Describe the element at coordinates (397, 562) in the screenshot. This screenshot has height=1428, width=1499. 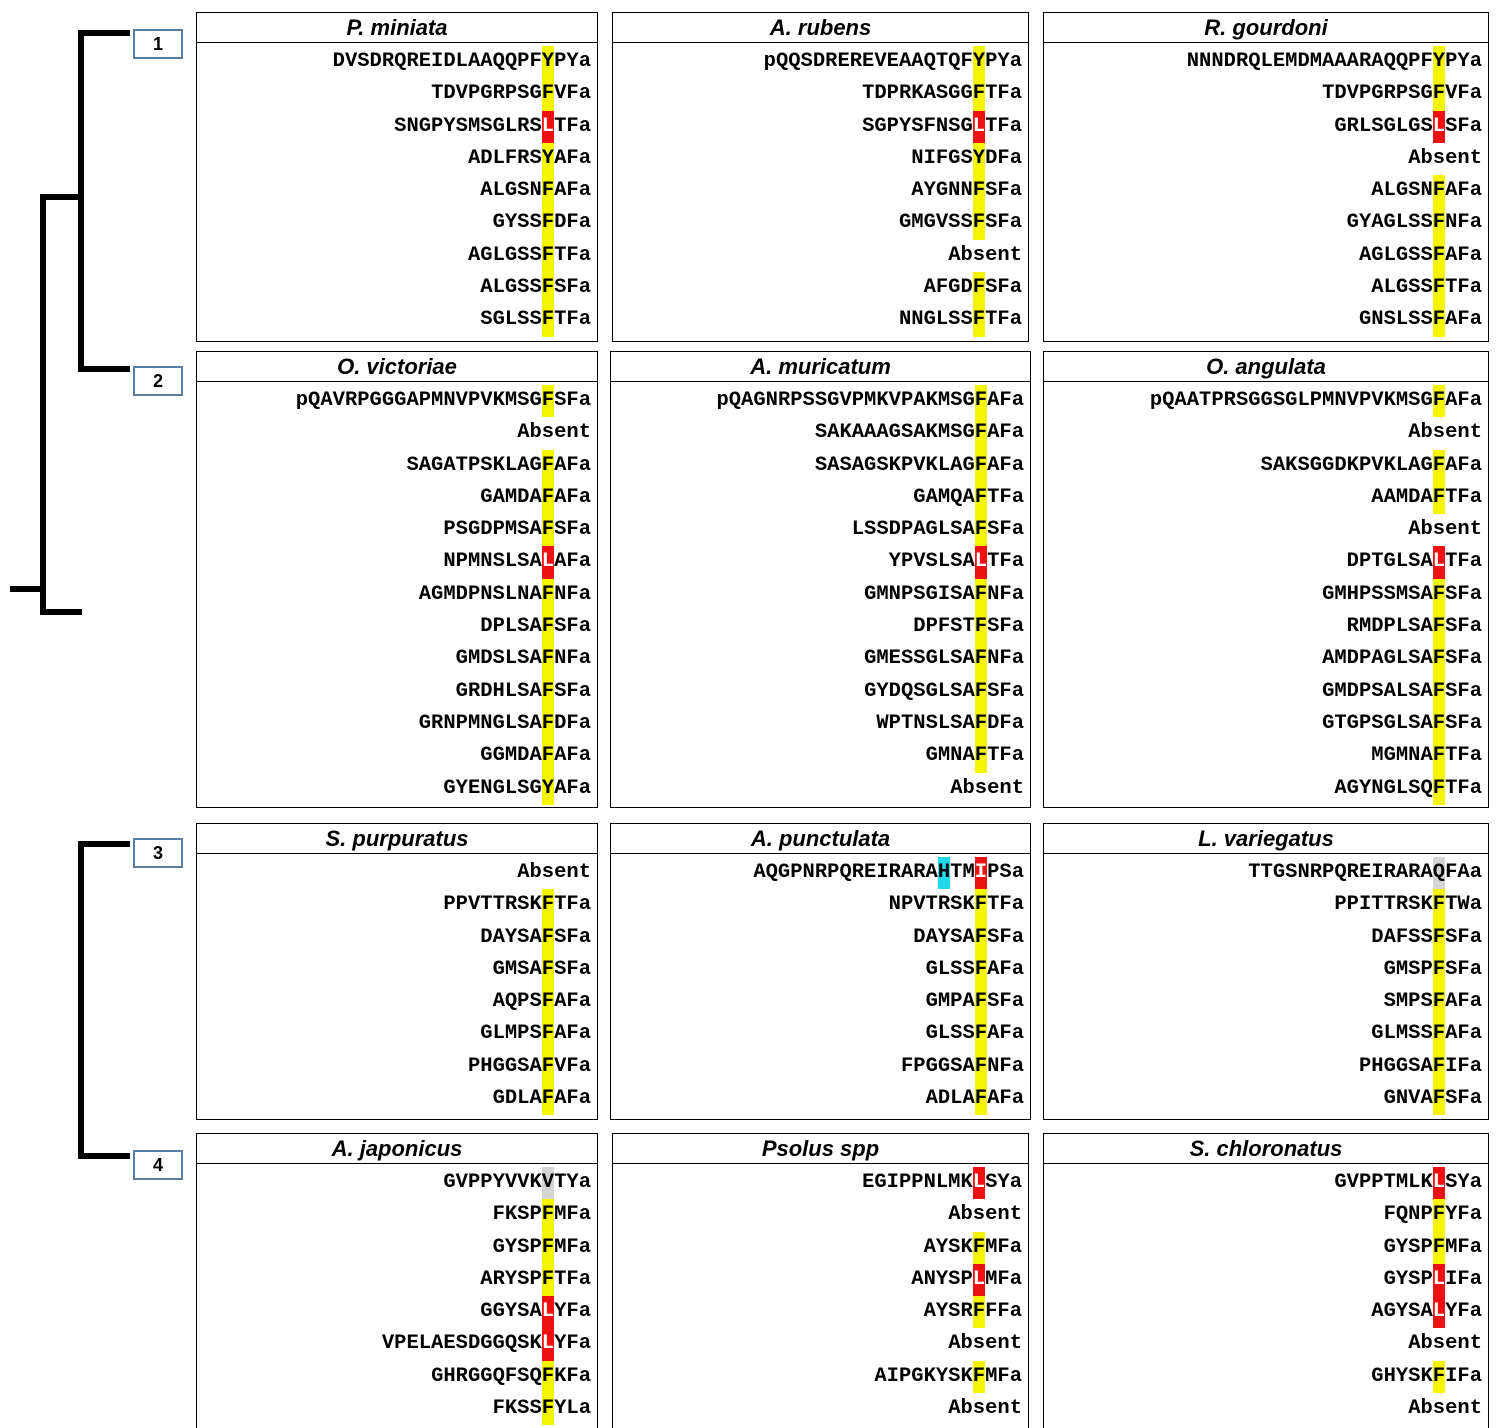
I see `peptide-row: NPMNSLSALAFa` at that location.